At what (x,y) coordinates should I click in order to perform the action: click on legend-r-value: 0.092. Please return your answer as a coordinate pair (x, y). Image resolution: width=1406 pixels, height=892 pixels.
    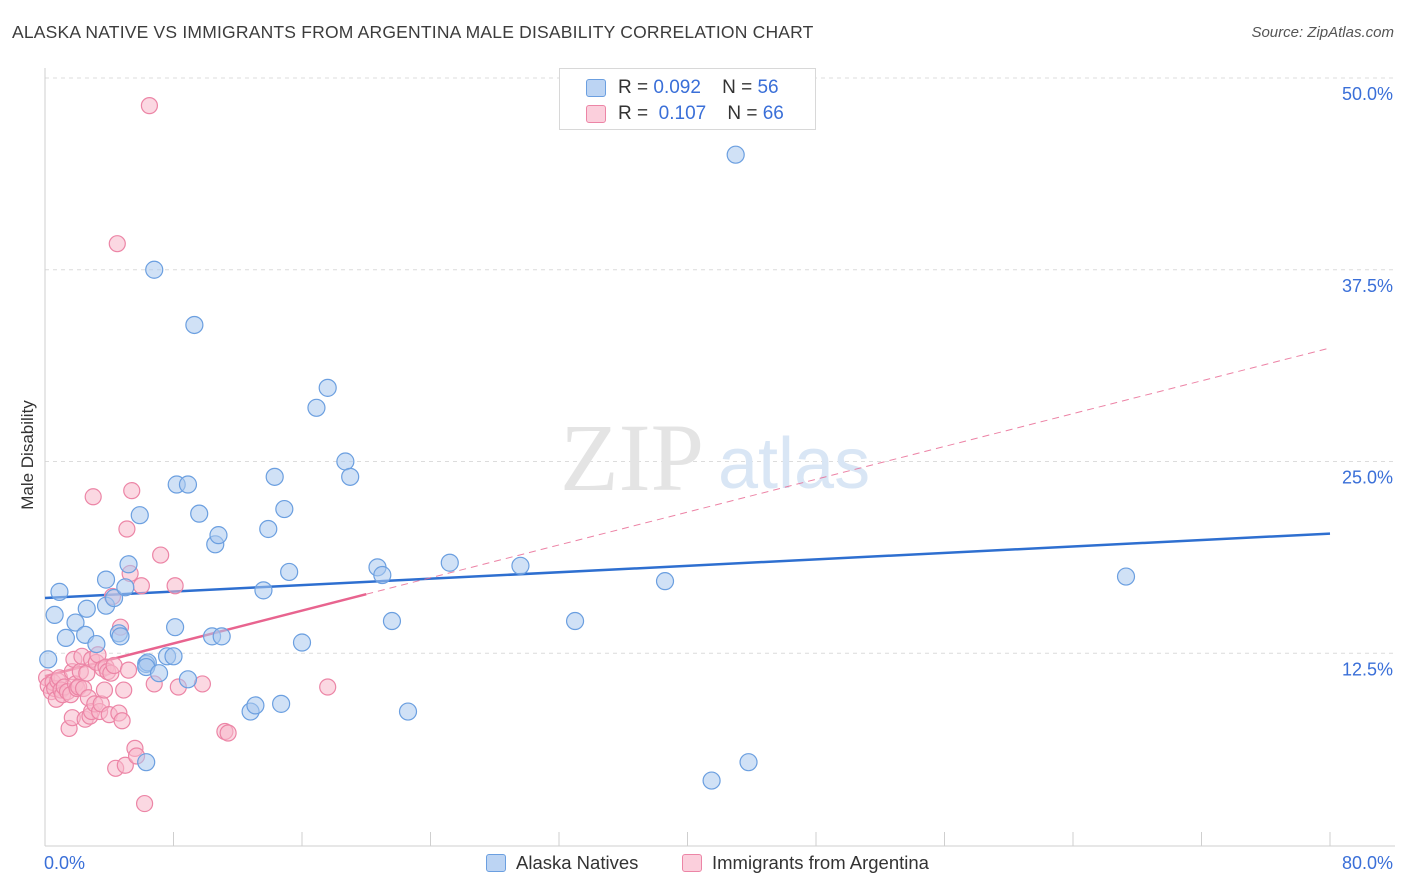
    Looking at the image, I should click on (677, 87).